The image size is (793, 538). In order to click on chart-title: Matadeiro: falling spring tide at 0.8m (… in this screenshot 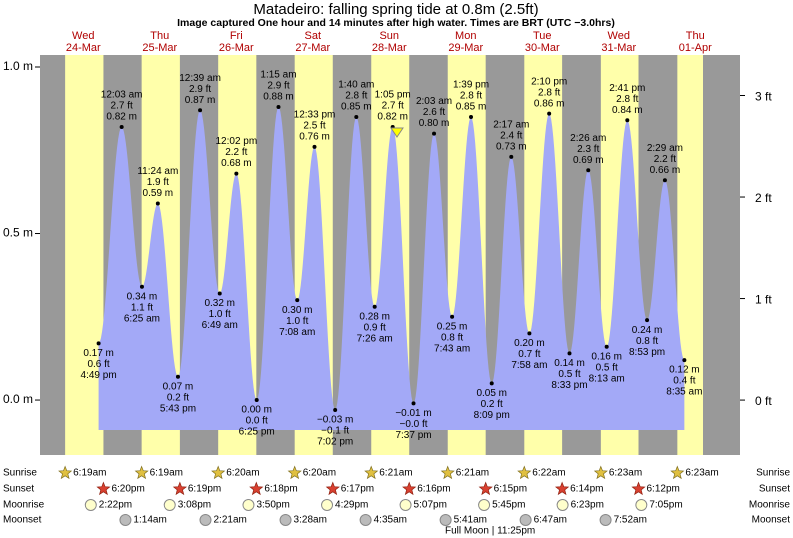, I will do `click(395, 9)`.